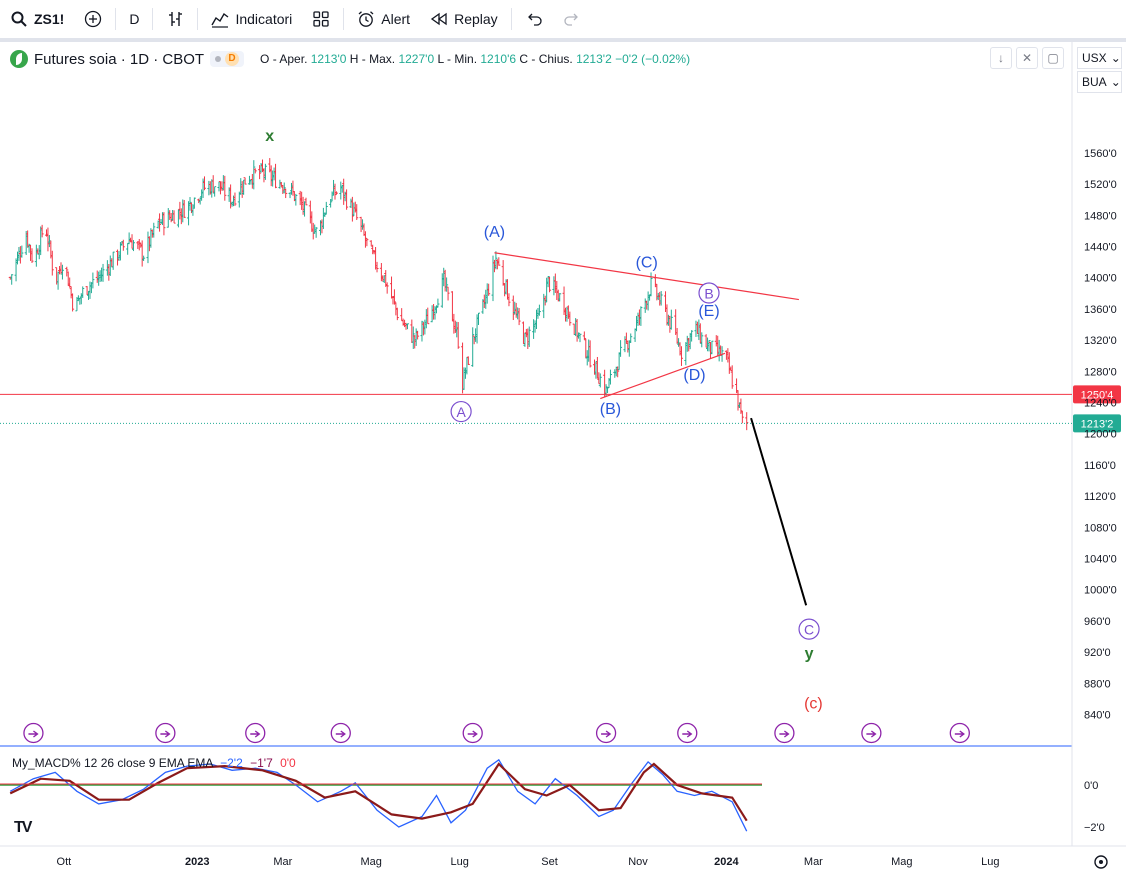 This screenshot has width=1126, height=877. I want to click on alert-button: Alert, so click(383, 19).